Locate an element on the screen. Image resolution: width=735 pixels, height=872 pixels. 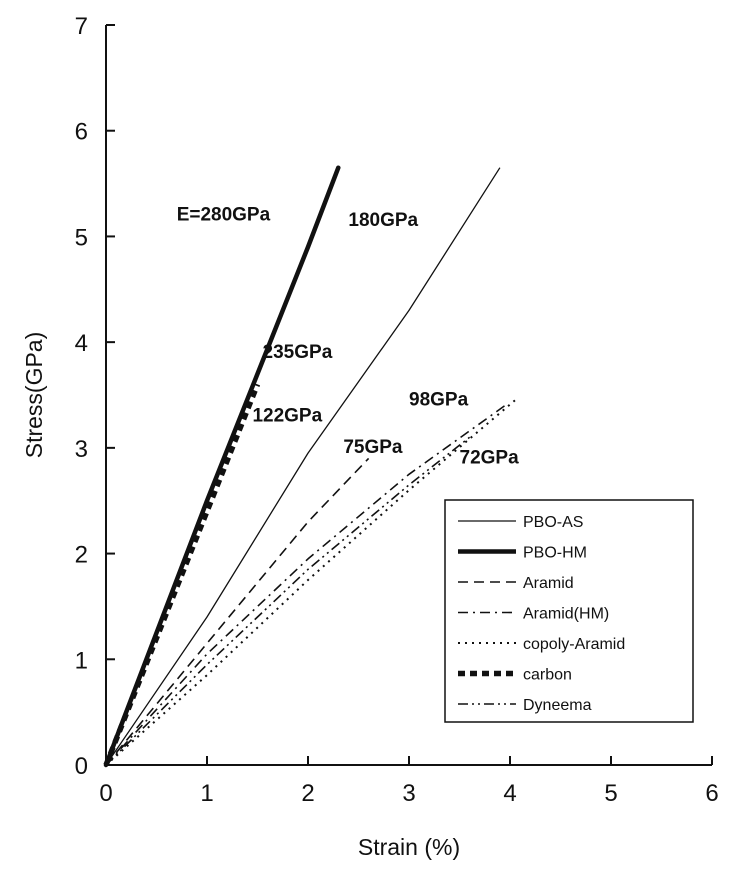
series-line-aramid is located at coordinates (237, 611).